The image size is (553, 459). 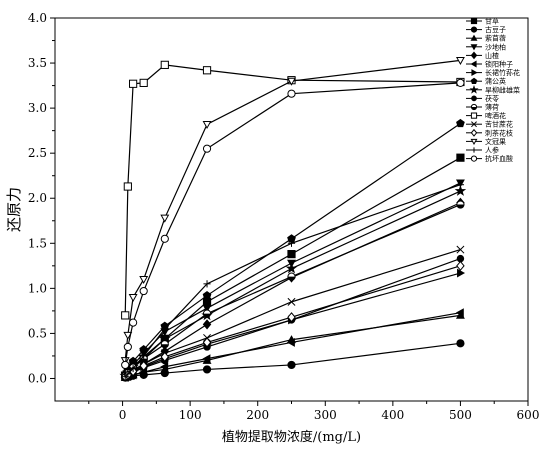 What do you see at coordinates (486, 141) in the screenshot?
I see `legend-entry: 文冠果` at bounding box center [486, 141].